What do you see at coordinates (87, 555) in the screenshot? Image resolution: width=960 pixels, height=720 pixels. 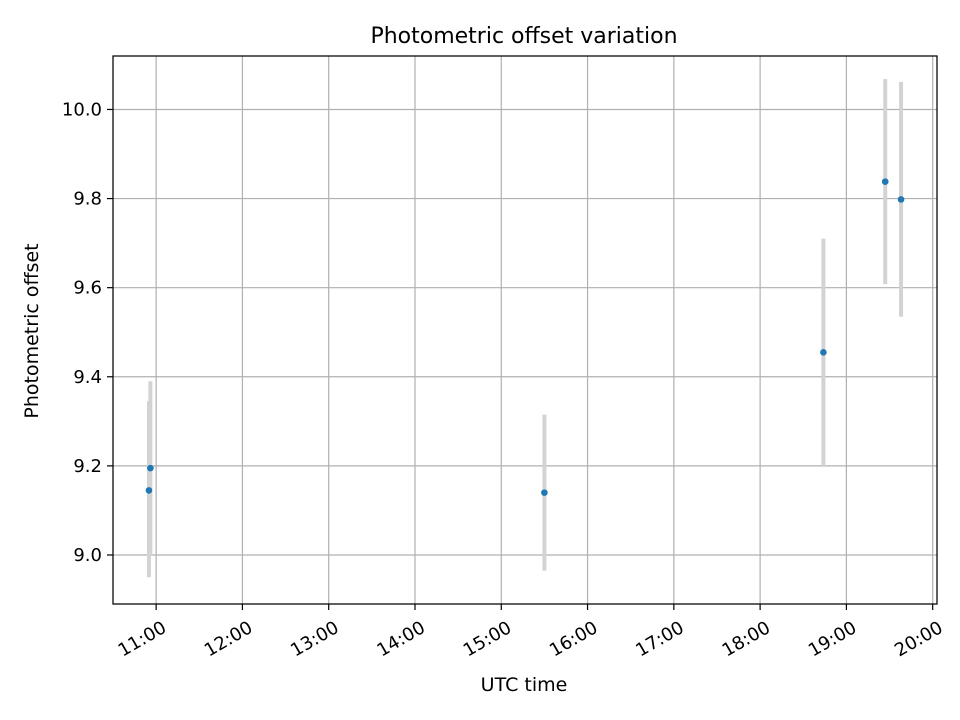 I see `y-tick-label: 9.0` at bounding box center [87, 555].